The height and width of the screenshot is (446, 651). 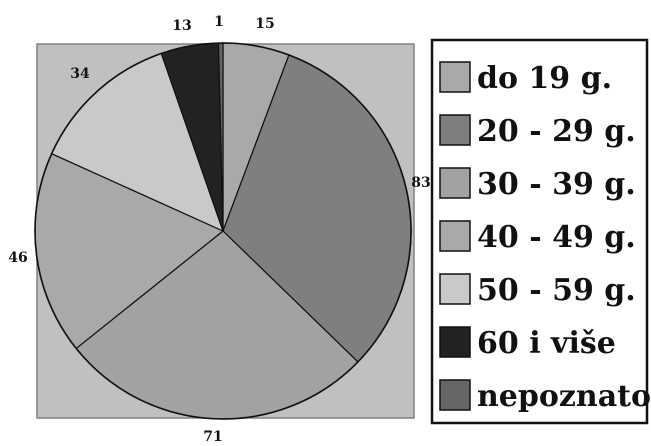 I want to click on legend-label-do-19-g: do 19 g., so click(x=544, y=78).